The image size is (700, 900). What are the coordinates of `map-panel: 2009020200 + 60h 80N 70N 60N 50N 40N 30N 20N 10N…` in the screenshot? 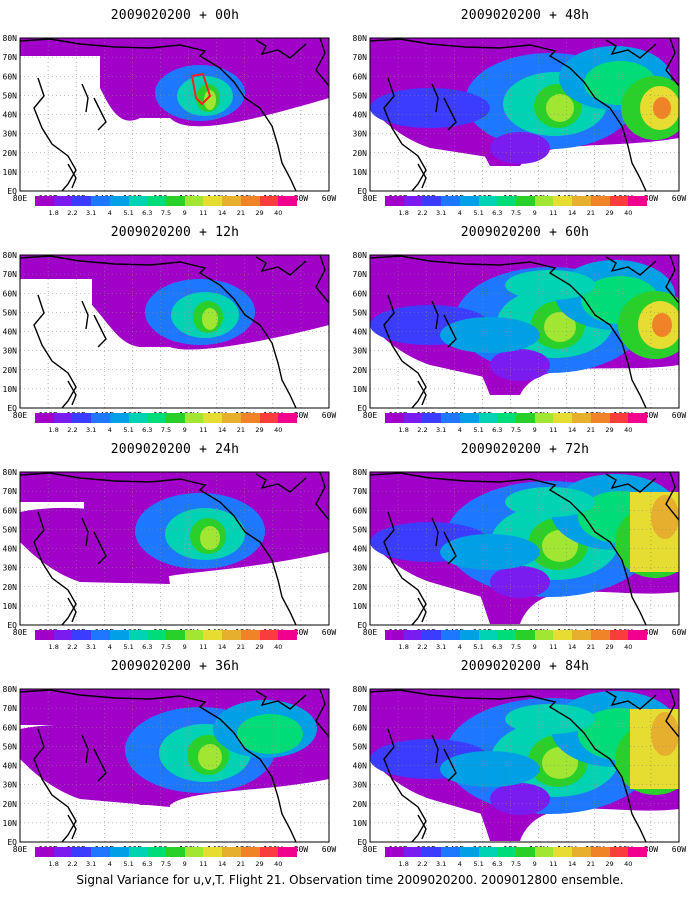 It's located at (525, 329).